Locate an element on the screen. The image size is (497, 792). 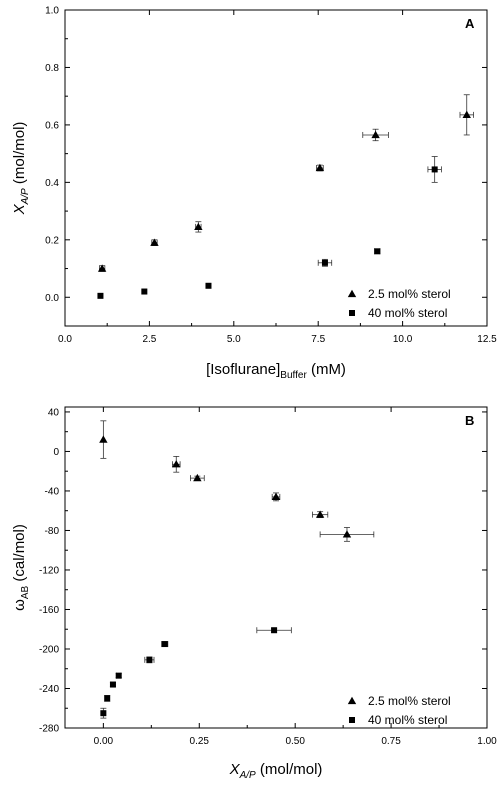
x-tick-label: 0.0 is located at coordinates (65, 339).